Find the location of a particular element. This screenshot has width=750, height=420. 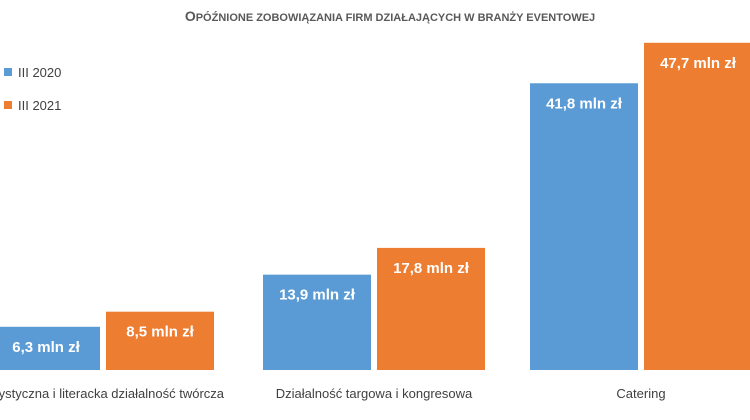

data-label-2020-0: 6,3 mln zł is located at coordinates (46, 347).